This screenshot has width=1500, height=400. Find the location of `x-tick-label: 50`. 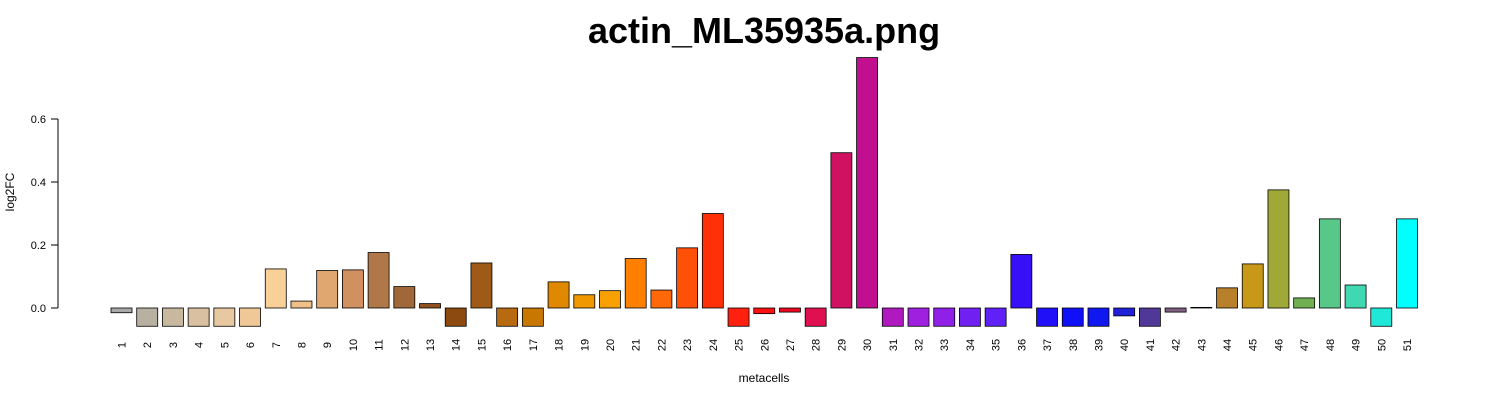

x-tick-label: 50 is located at coordinates (1382, 345).